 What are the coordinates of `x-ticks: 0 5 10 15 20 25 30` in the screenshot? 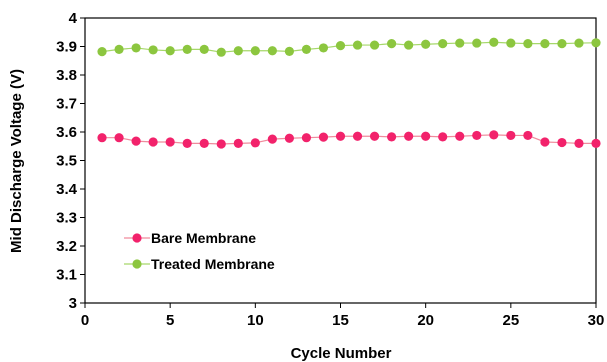 It's located at (343, 316).